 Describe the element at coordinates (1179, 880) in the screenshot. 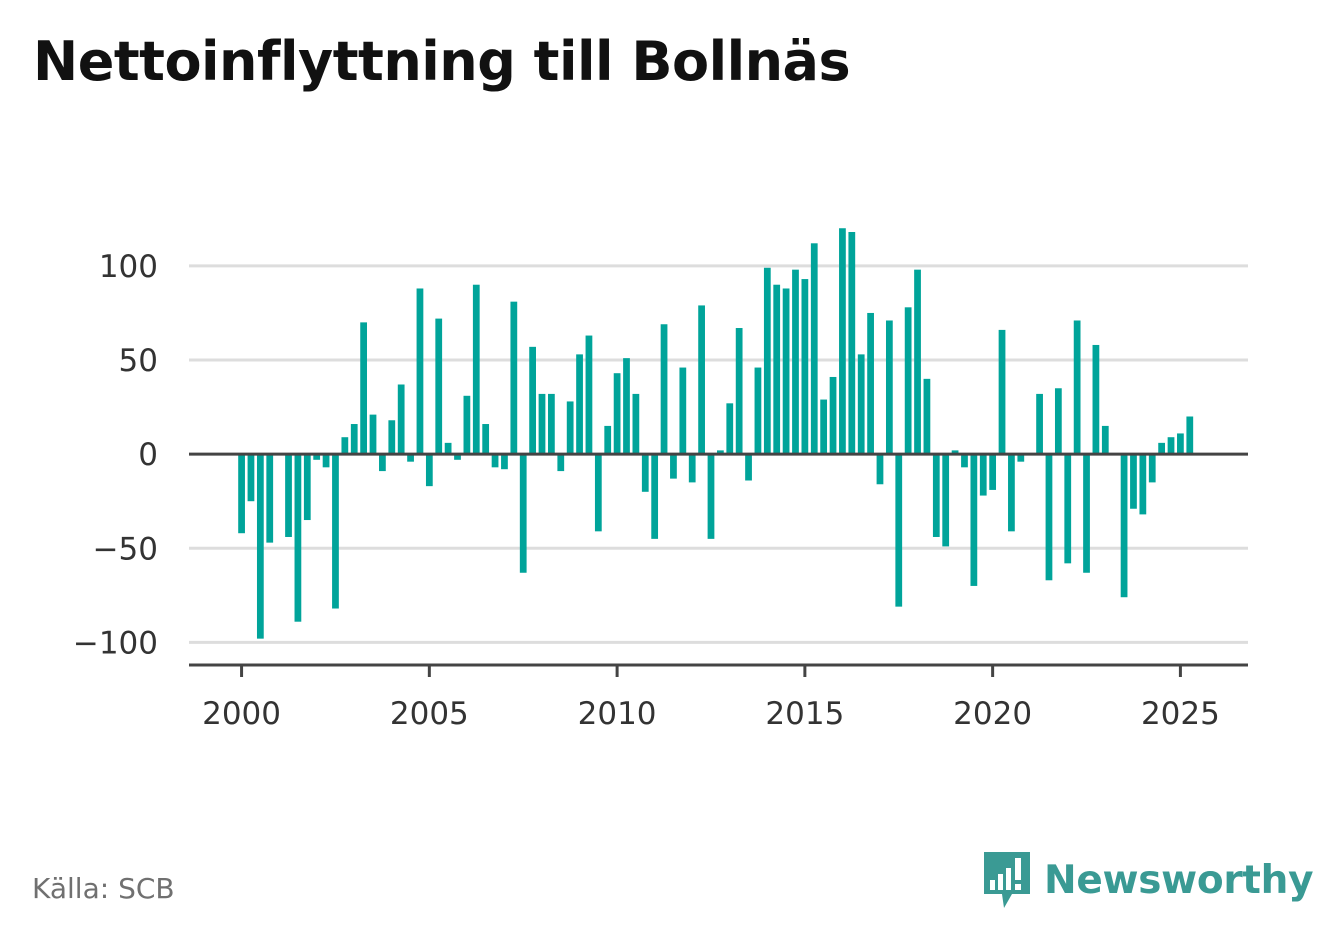

I see `brand-name: Newsworthy` at that location.